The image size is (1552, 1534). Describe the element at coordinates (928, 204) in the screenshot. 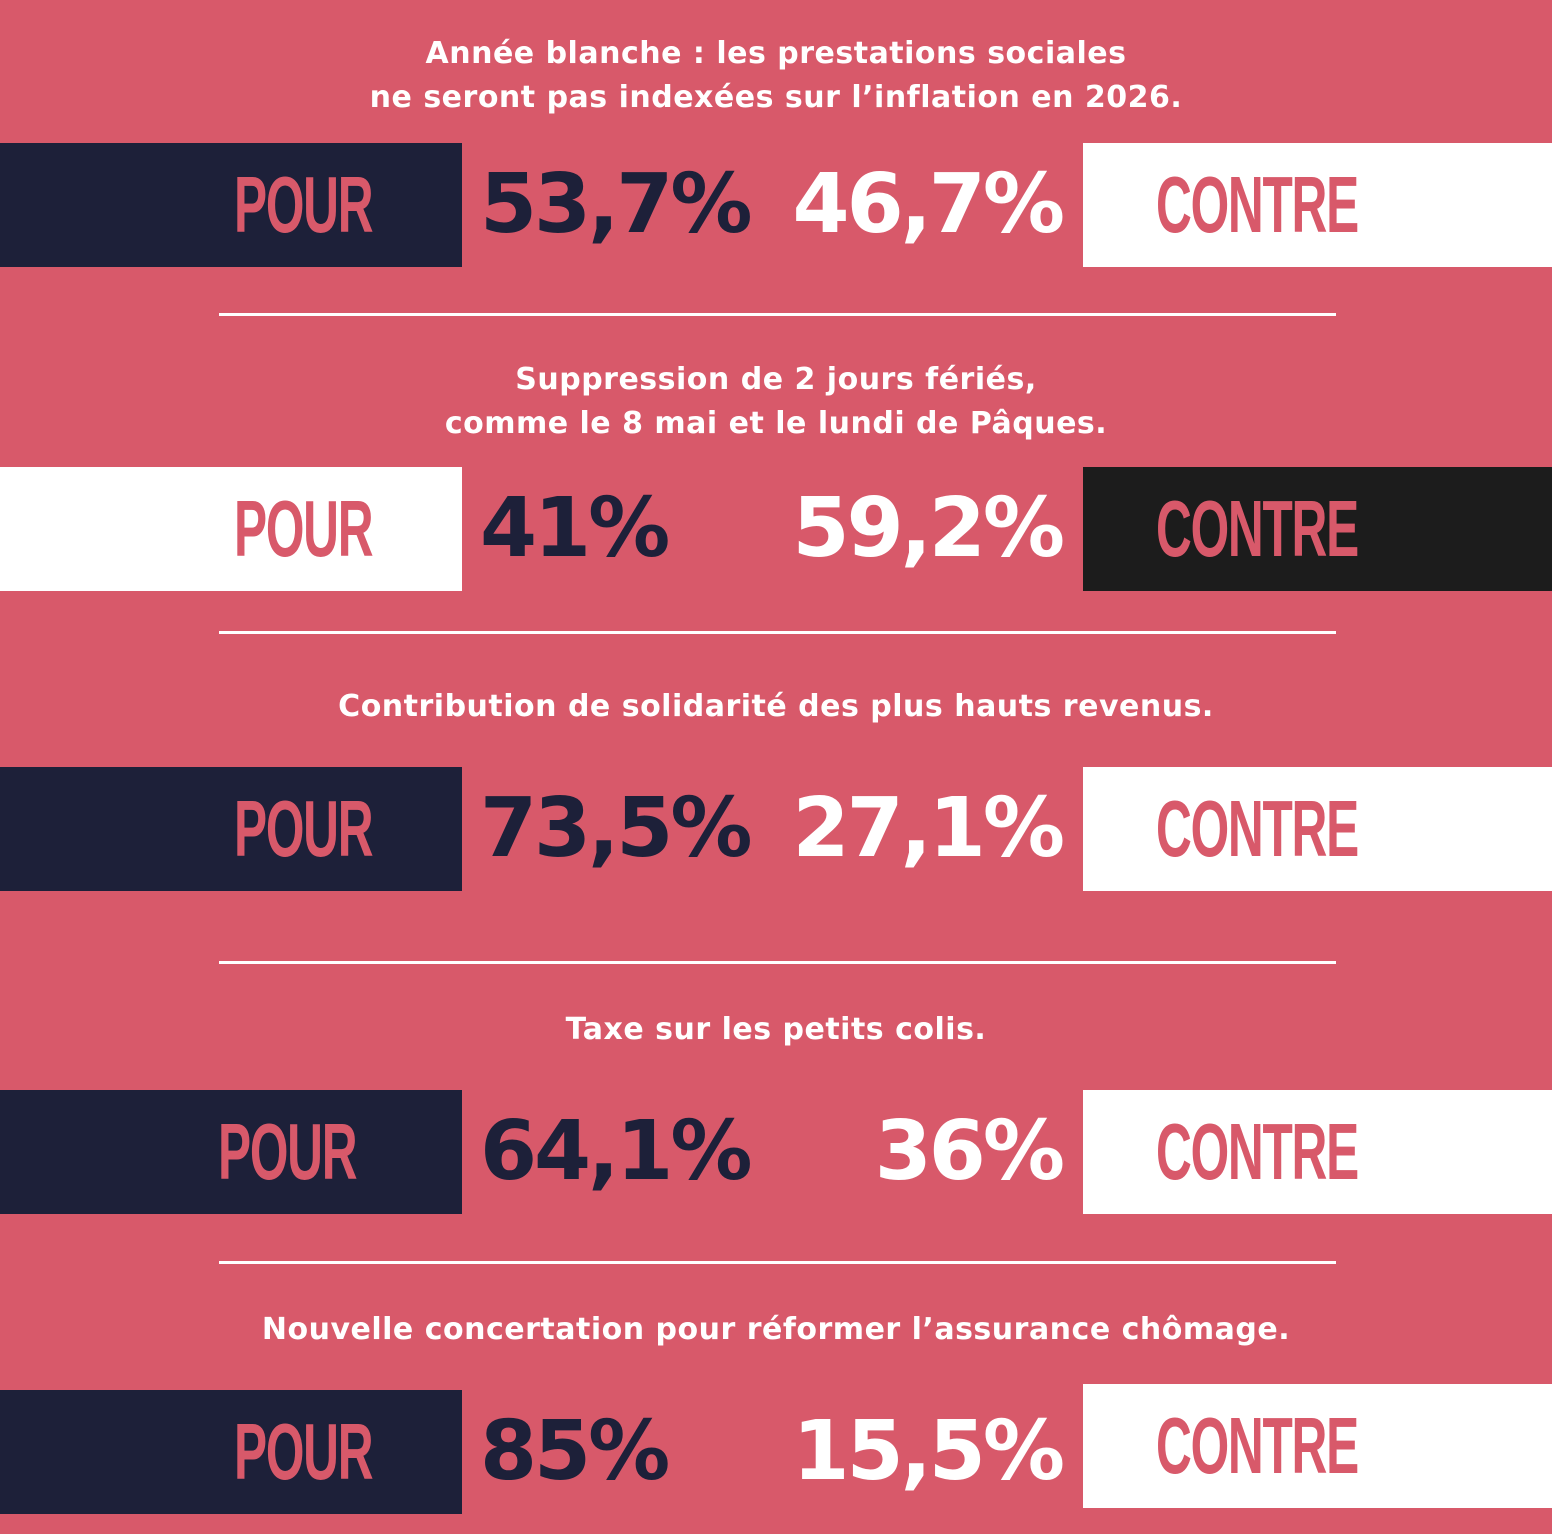

I see `contre-value-1: 46,7%` at that location.